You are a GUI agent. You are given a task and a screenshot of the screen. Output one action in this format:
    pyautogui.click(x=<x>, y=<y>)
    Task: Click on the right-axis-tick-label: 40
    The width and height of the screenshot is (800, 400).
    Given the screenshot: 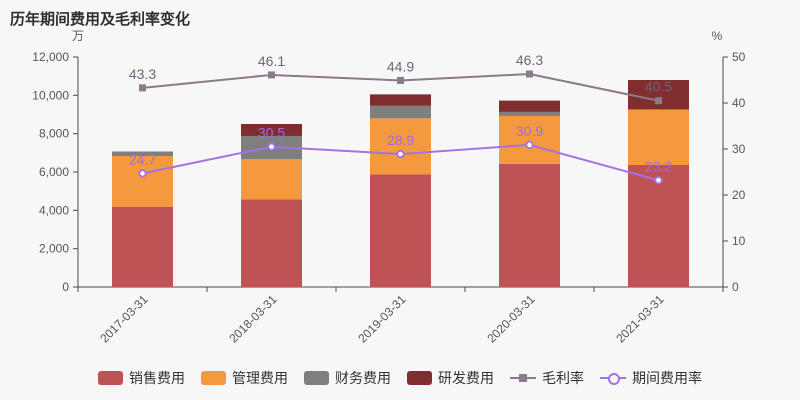 What is the action you would take?
    pyautogui.click(x=739, y=103)
    